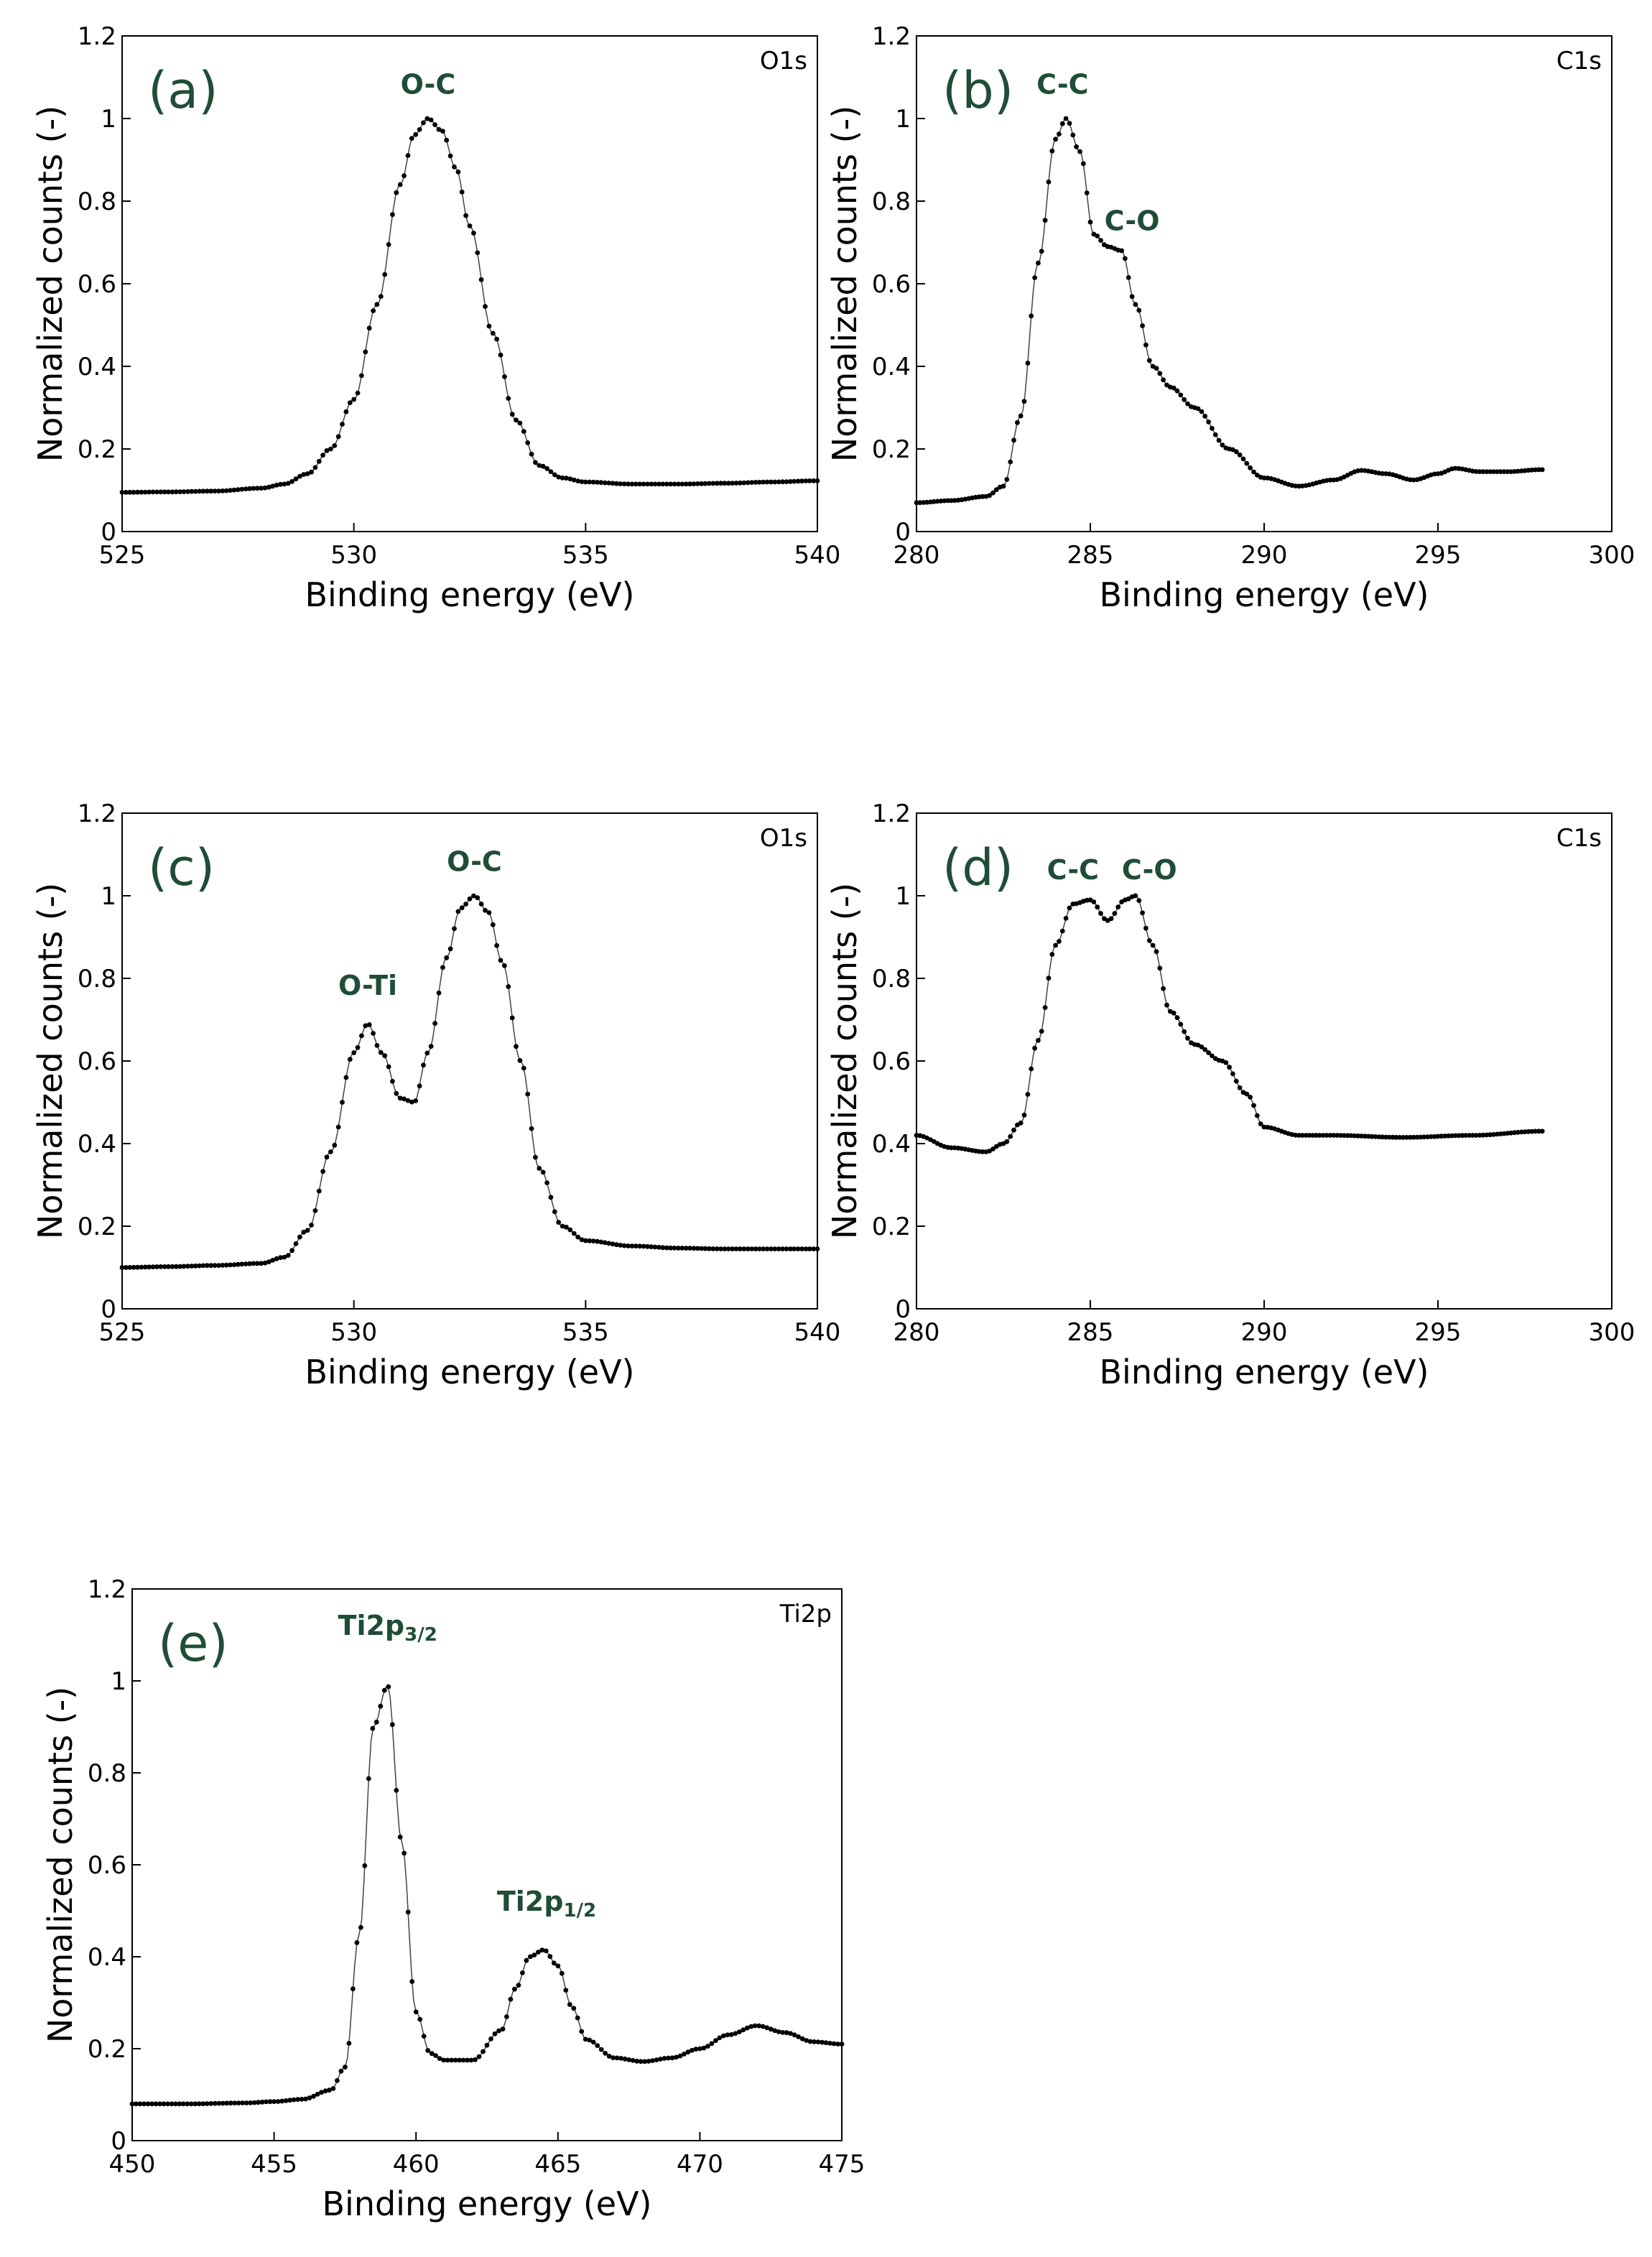  I want to click on y-tick-label: 1.2, so click(891, 36).